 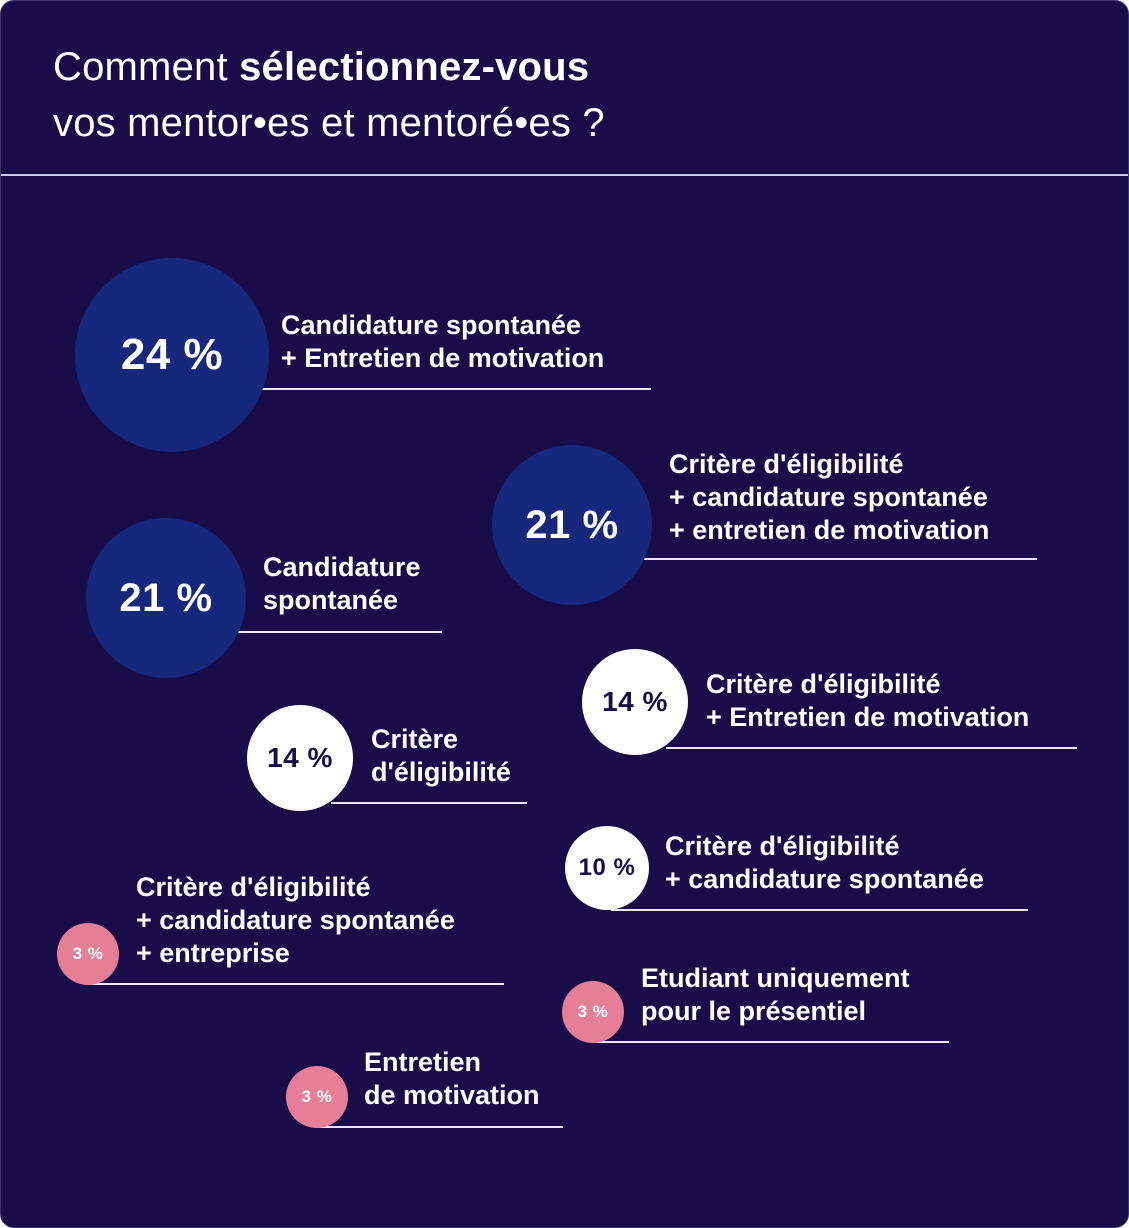 I want to click on bubble-label-line: pour le présentiel, so click(x=754, y=1011).